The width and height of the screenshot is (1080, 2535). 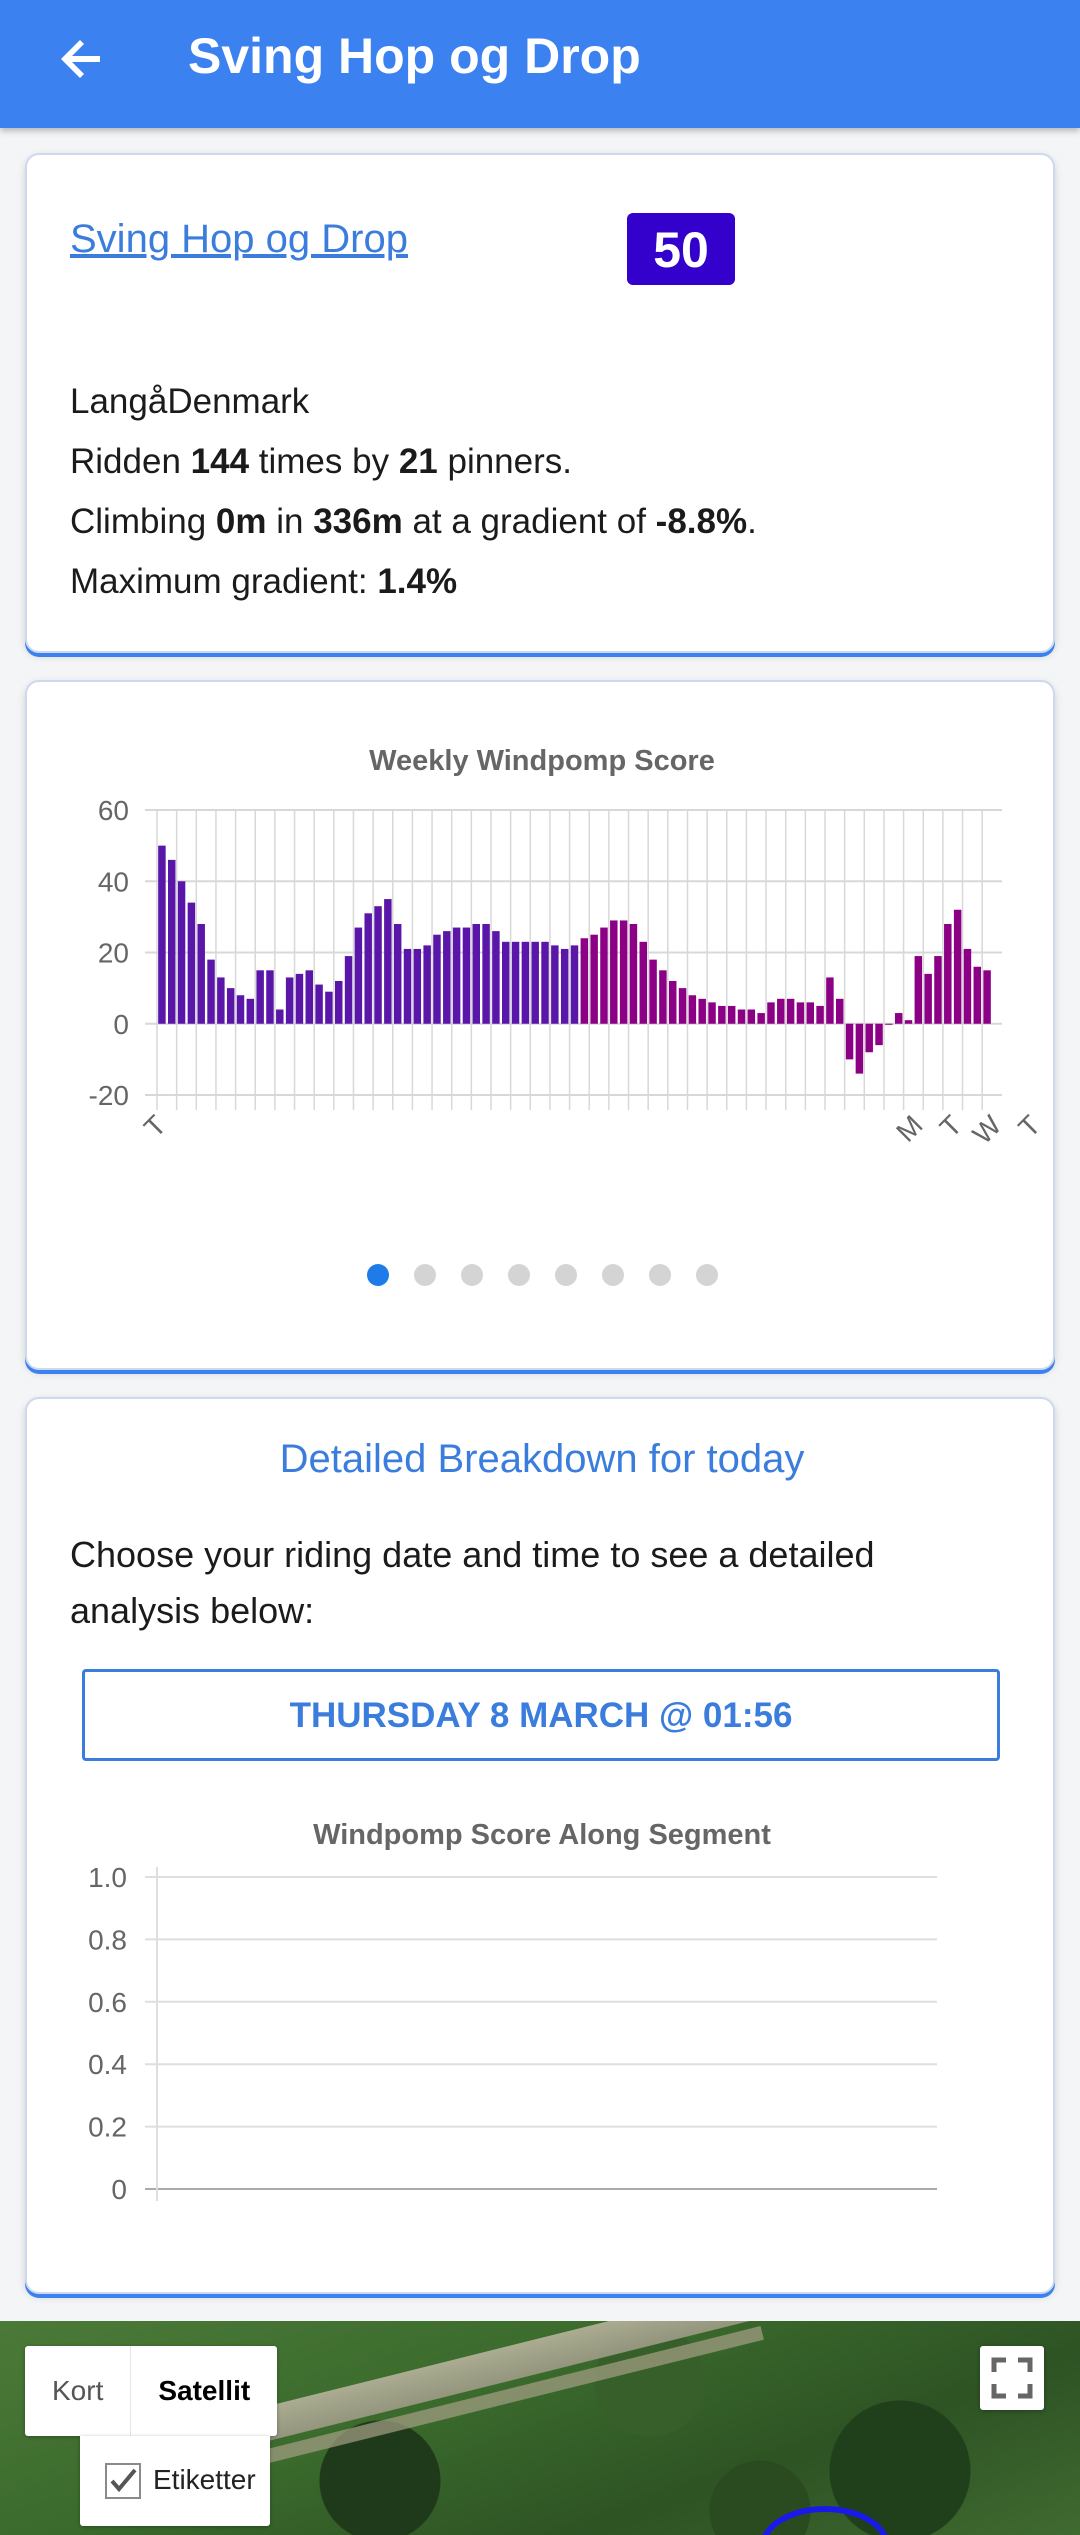 What do you see at coordinates (987, 1129) in the screenshot?
I see `x-tick-label: W` at bounding box center [987, 1129].